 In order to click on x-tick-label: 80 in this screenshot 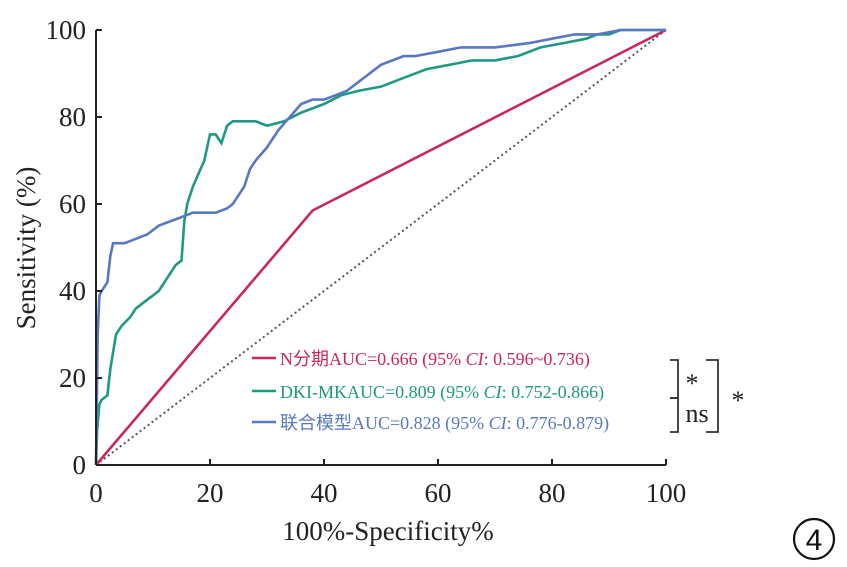, I will do `click(552, 493)`.